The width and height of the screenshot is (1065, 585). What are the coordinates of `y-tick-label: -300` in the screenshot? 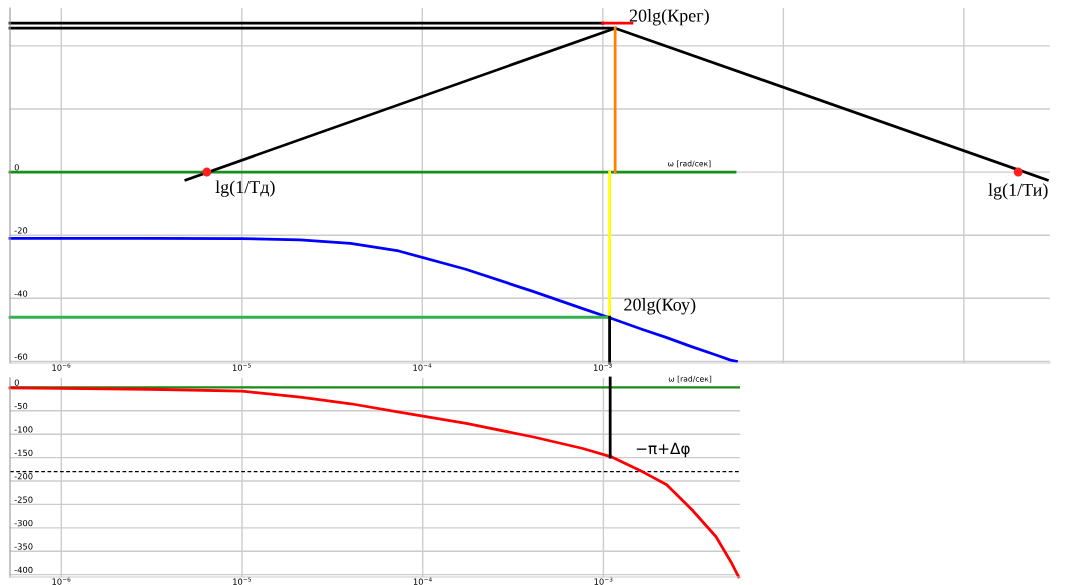 It's located at (23, 523).